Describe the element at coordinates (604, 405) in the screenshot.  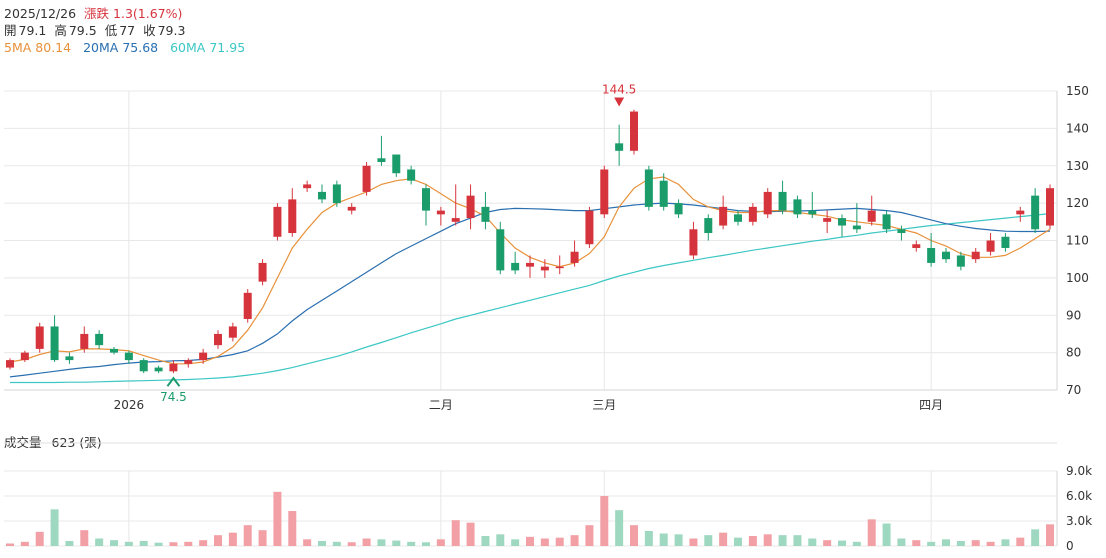
I see `time-tick-label: 三月` at that location.